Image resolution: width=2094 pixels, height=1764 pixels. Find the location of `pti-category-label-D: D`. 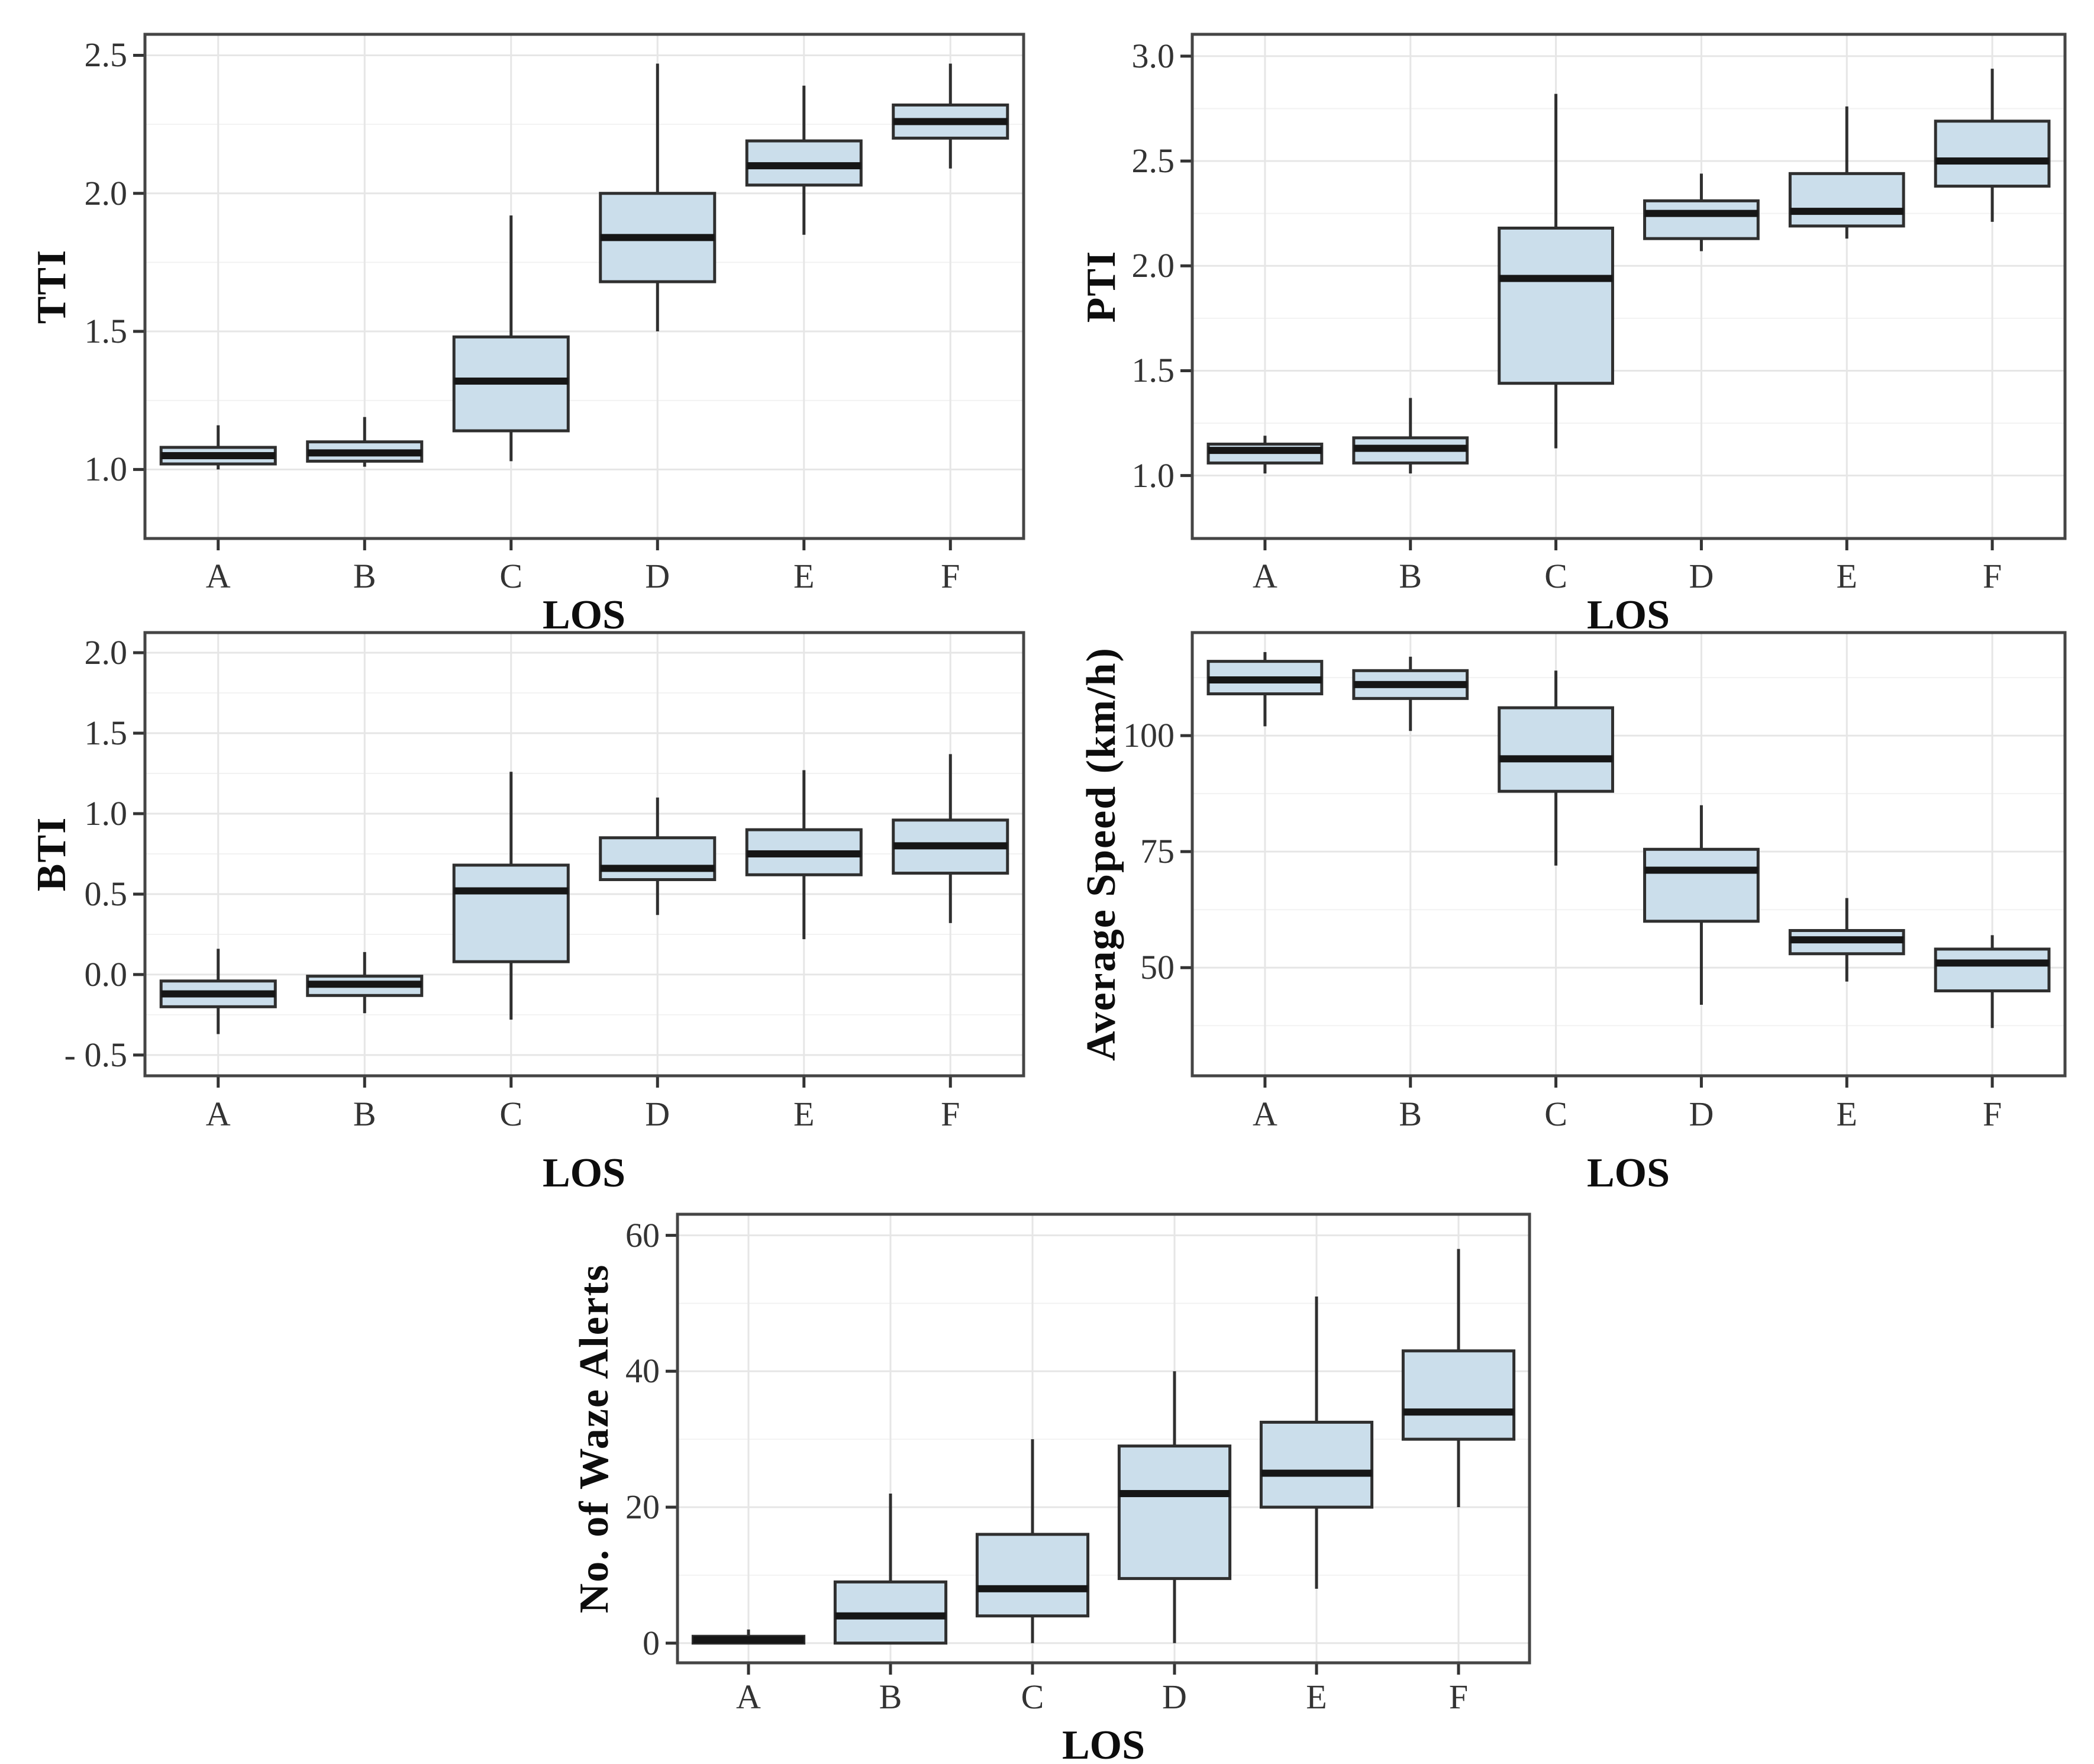

pti-category-label-D: D is located at coordinates (1702, 576).